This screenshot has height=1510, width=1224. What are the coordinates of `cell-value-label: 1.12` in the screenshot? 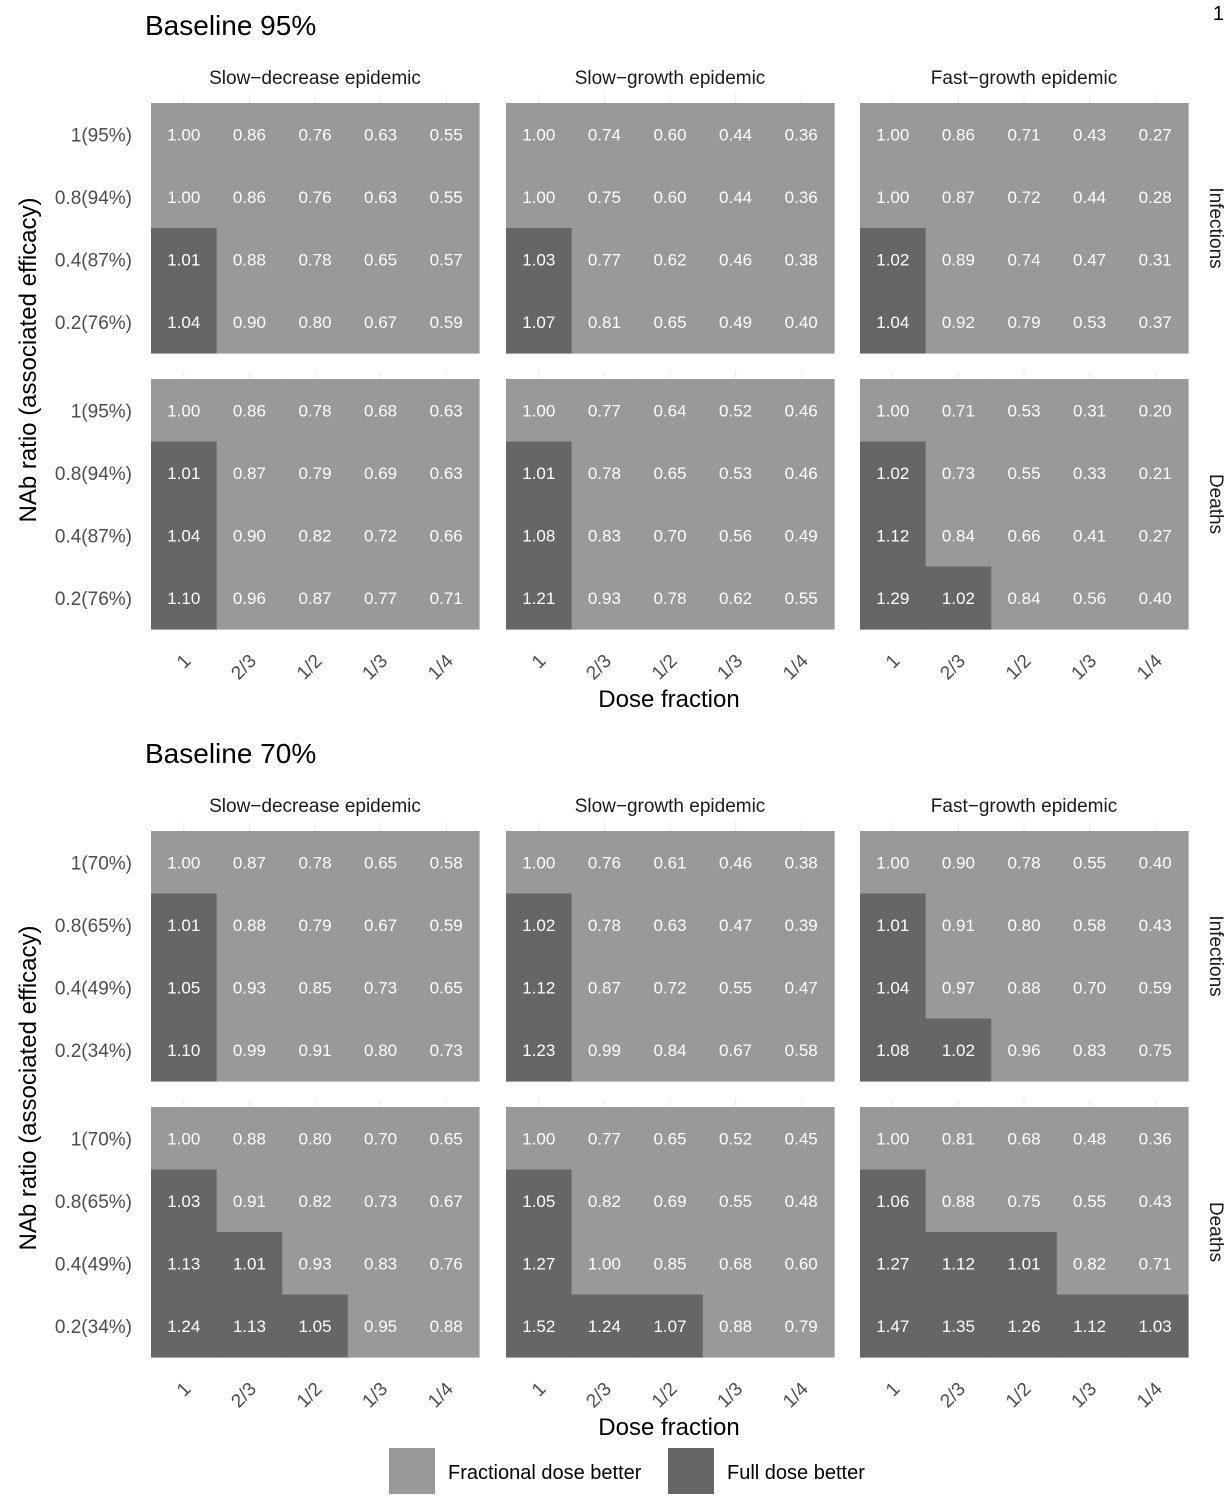 It's located at (958, 1263).